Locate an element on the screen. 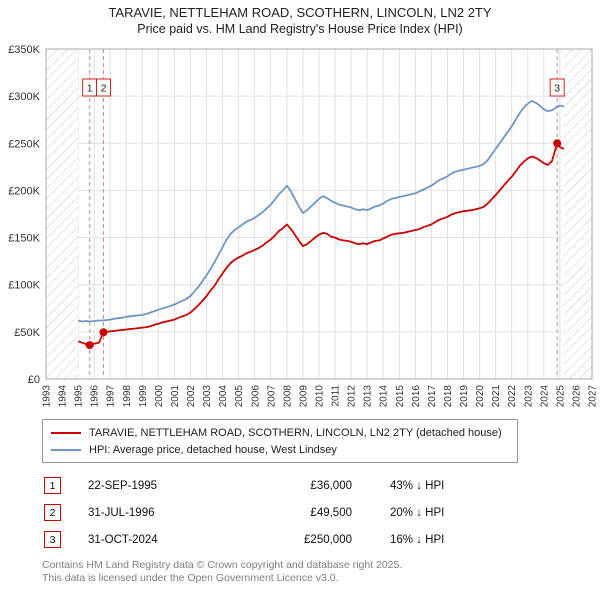 This screenshot has height=595, width=600. svg-text: 1995 is located at coordinates (79, 396).